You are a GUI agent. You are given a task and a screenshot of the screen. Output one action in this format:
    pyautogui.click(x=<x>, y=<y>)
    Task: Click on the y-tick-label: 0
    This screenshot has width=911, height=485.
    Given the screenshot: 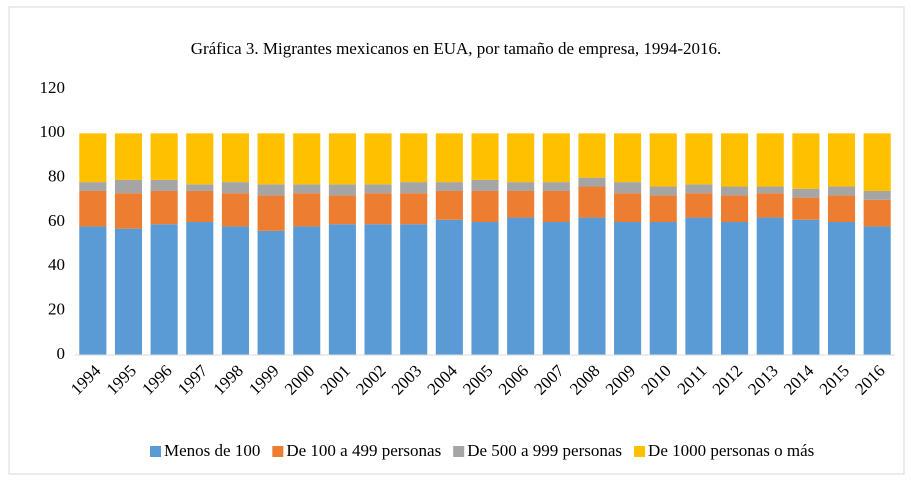 What is the action you would take?
    pyautogui.click(x=61, y=353)
    